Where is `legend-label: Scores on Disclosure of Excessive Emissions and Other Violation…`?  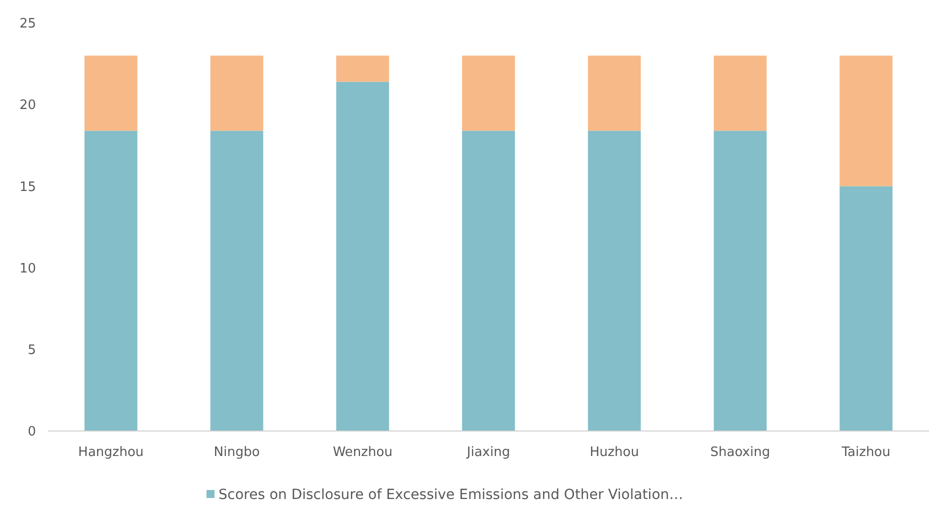
legend-label: Scores on Disclosure of Excessive Emissions and Other Violation… is located at coordinates (451, 495).